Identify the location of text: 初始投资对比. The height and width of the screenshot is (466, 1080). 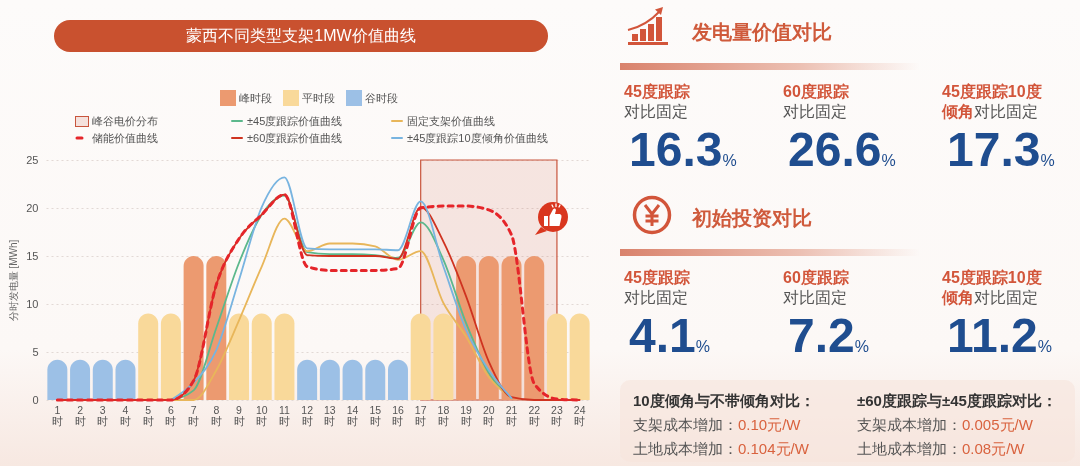
(752, 218).